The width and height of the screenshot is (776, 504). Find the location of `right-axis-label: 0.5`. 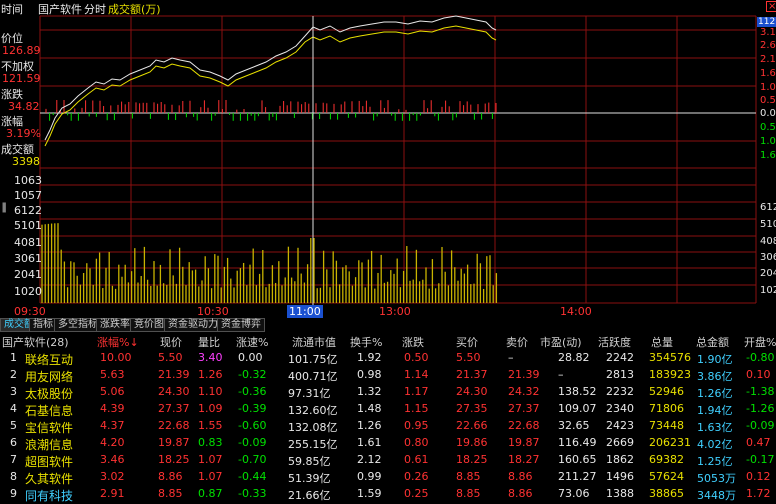

right-axis-label: 0.5 is located at coordinates (768, 100).